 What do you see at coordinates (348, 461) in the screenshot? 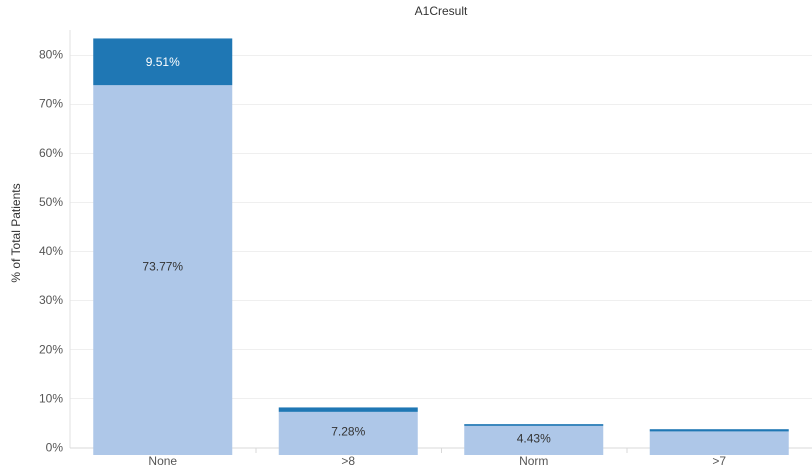
I see `x-tick-label: >8` at bounding box center [348, 461].